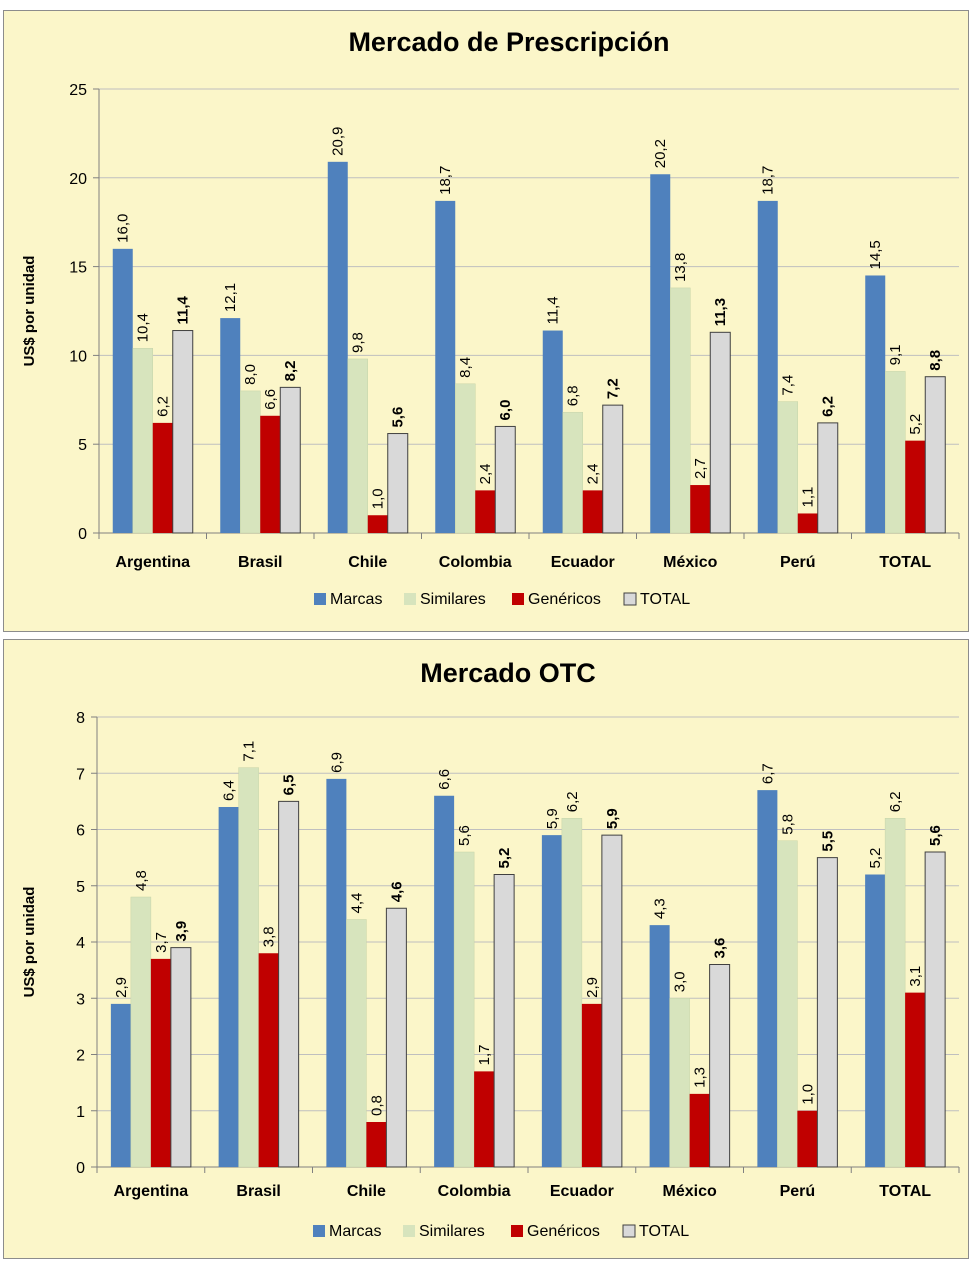 The height and width of the screenshot is (1263, 973). What do you see at coordinates (807, 1094) in the screenshot?
I see `data-label: 1,0` at bounding box center [807, 1094].